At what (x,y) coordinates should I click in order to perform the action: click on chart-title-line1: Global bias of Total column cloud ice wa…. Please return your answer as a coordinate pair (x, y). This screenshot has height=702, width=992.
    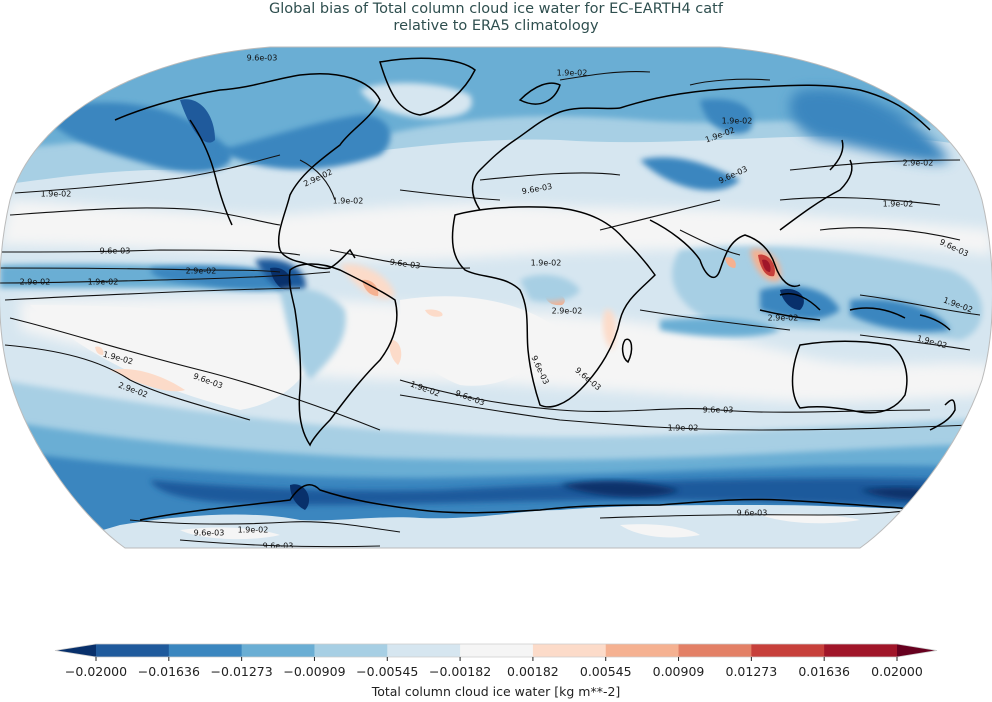
    Looking at the image, I should click on (496, 9).